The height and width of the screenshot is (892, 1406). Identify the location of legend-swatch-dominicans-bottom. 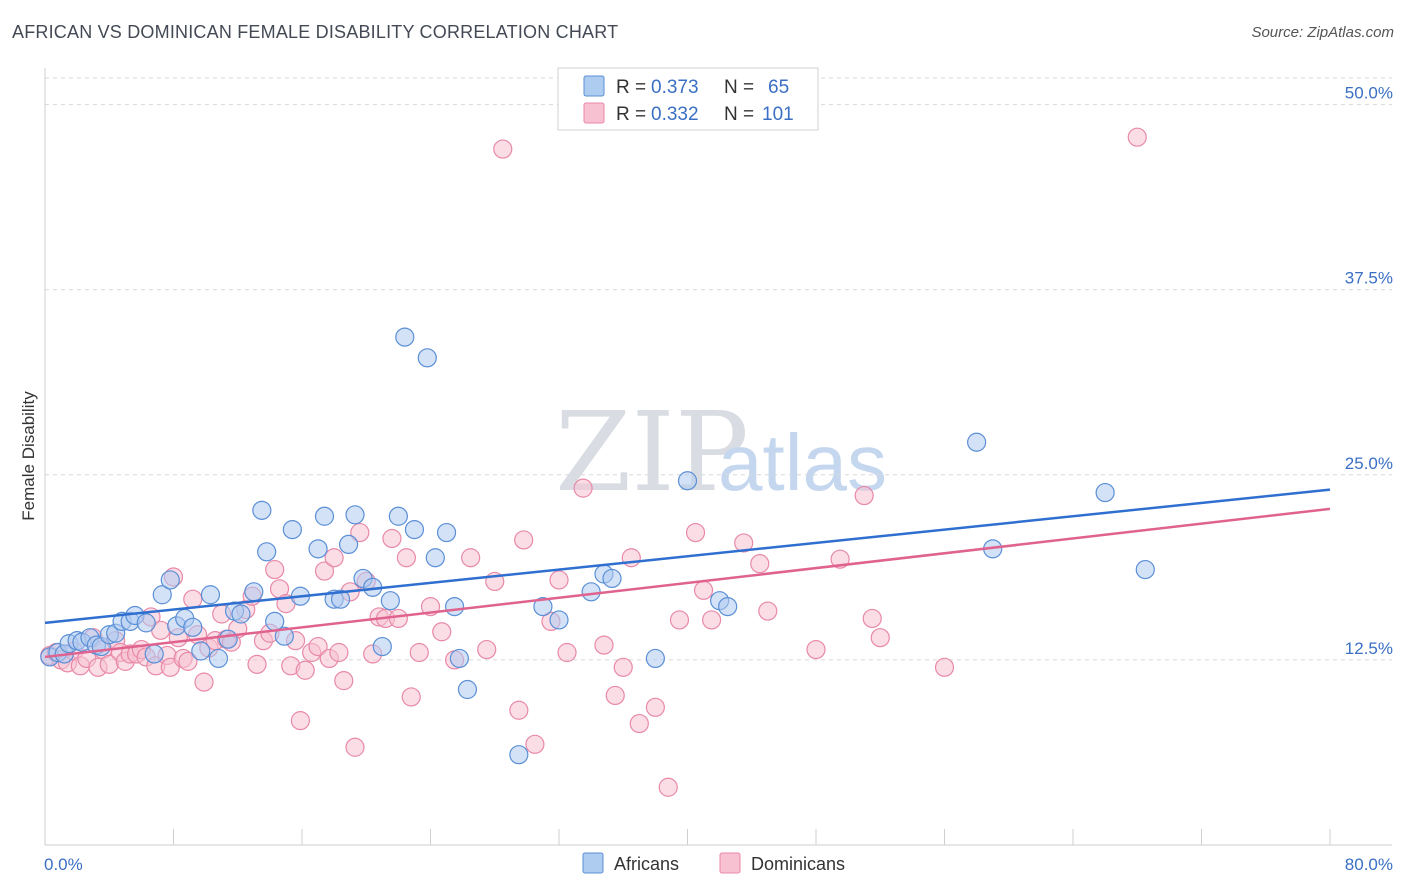
(730, 863).